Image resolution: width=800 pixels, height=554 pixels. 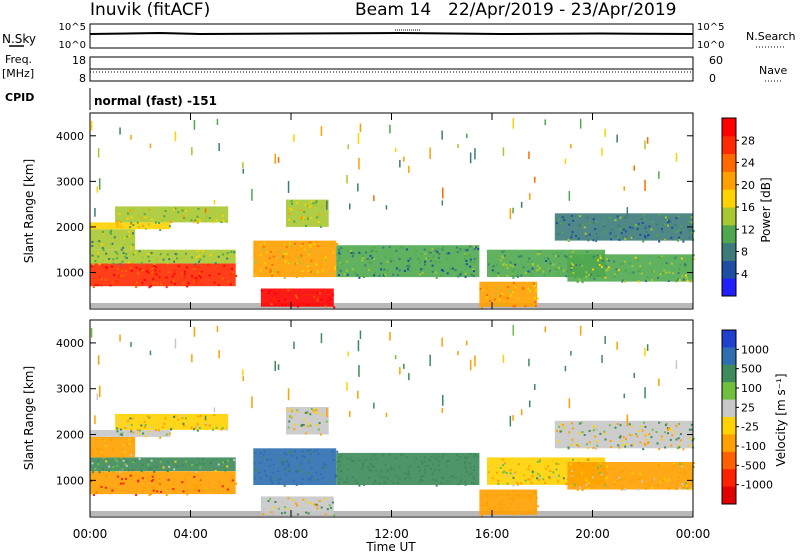 I want to click on colorbar-tick-label: 24, so click(x=748, y=163).